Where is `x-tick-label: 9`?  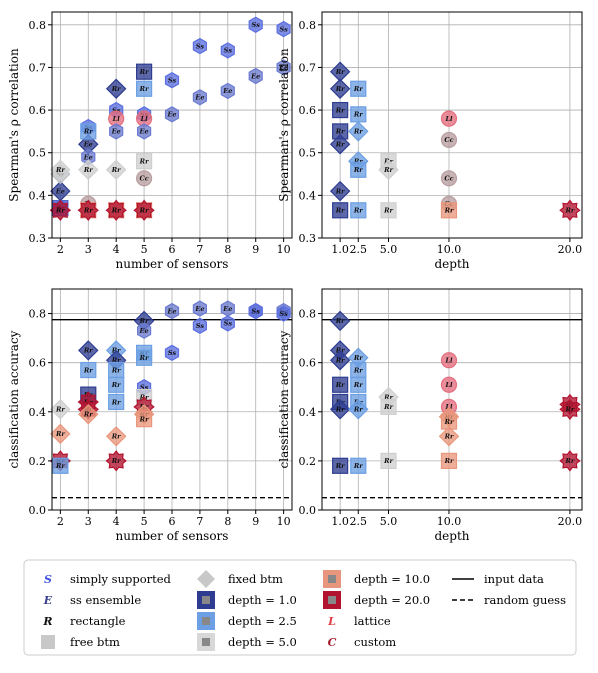
x-tick-label: 9 is located at coordinates (255, 249).